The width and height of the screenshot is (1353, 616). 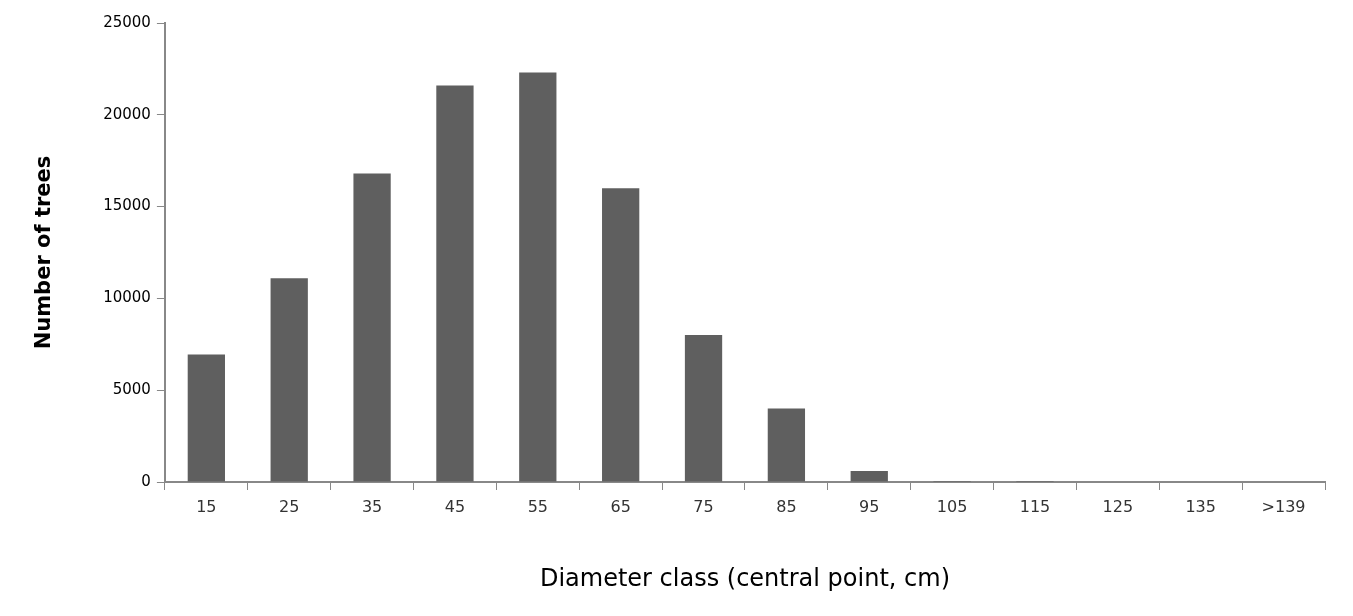 I want to click on x-tick-label: 105, so click(x=952, y=506).